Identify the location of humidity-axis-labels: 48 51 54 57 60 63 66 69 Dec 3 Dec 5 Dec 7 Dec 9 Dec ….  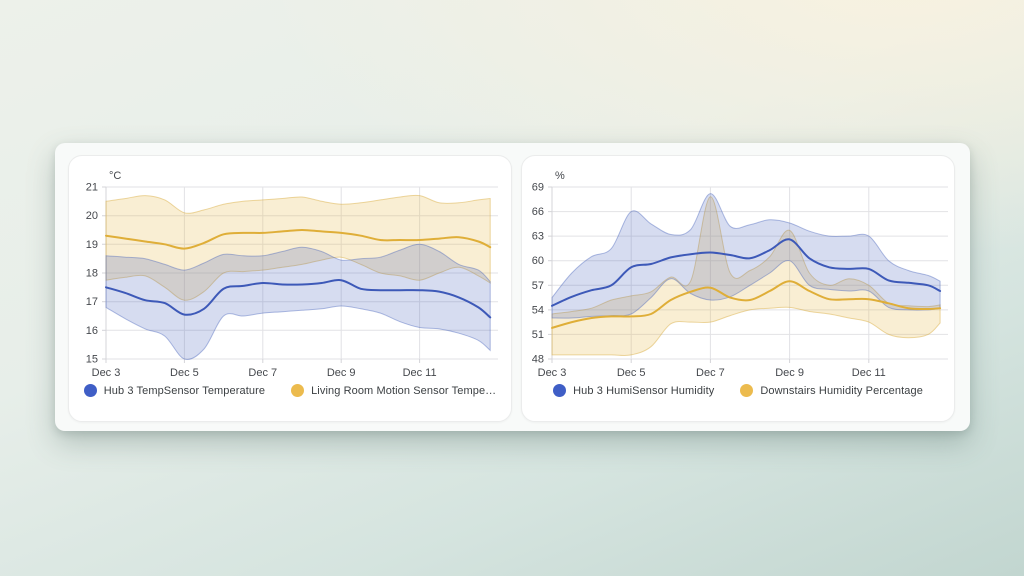
(709, 274).